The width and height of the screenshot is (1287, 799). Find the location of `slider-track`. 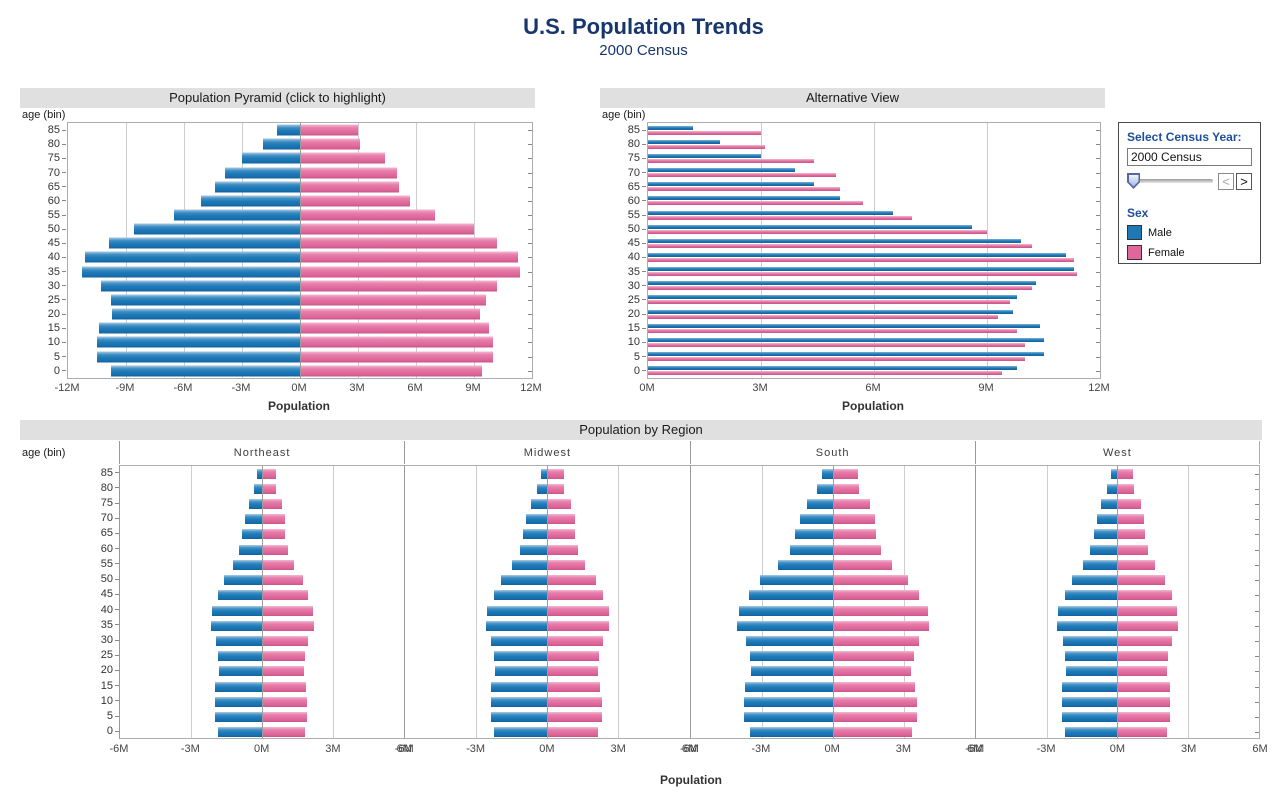

slider-track is located at coordinates (1170, 181).